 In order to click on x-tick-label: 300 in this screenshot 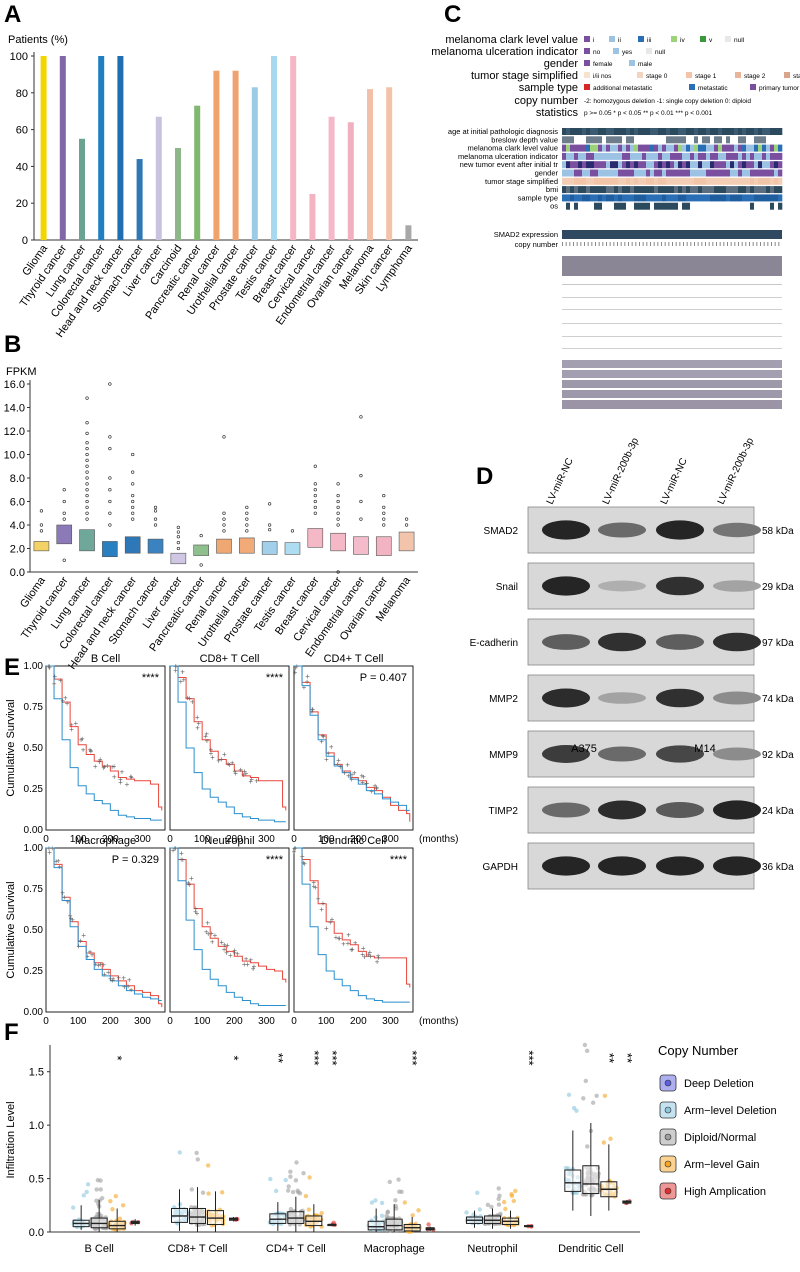, I will do `click(390, 839)`.